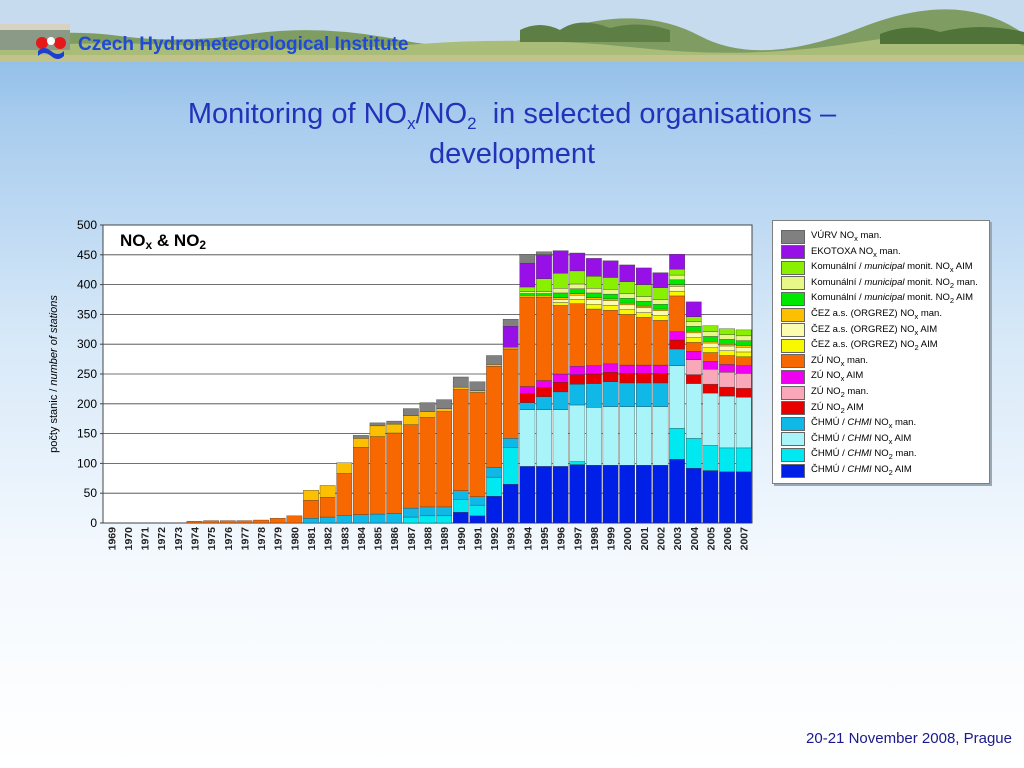 This screenshot has width=1024, height=768. I want to click on y-tick-label: 300, so click(87, 344).